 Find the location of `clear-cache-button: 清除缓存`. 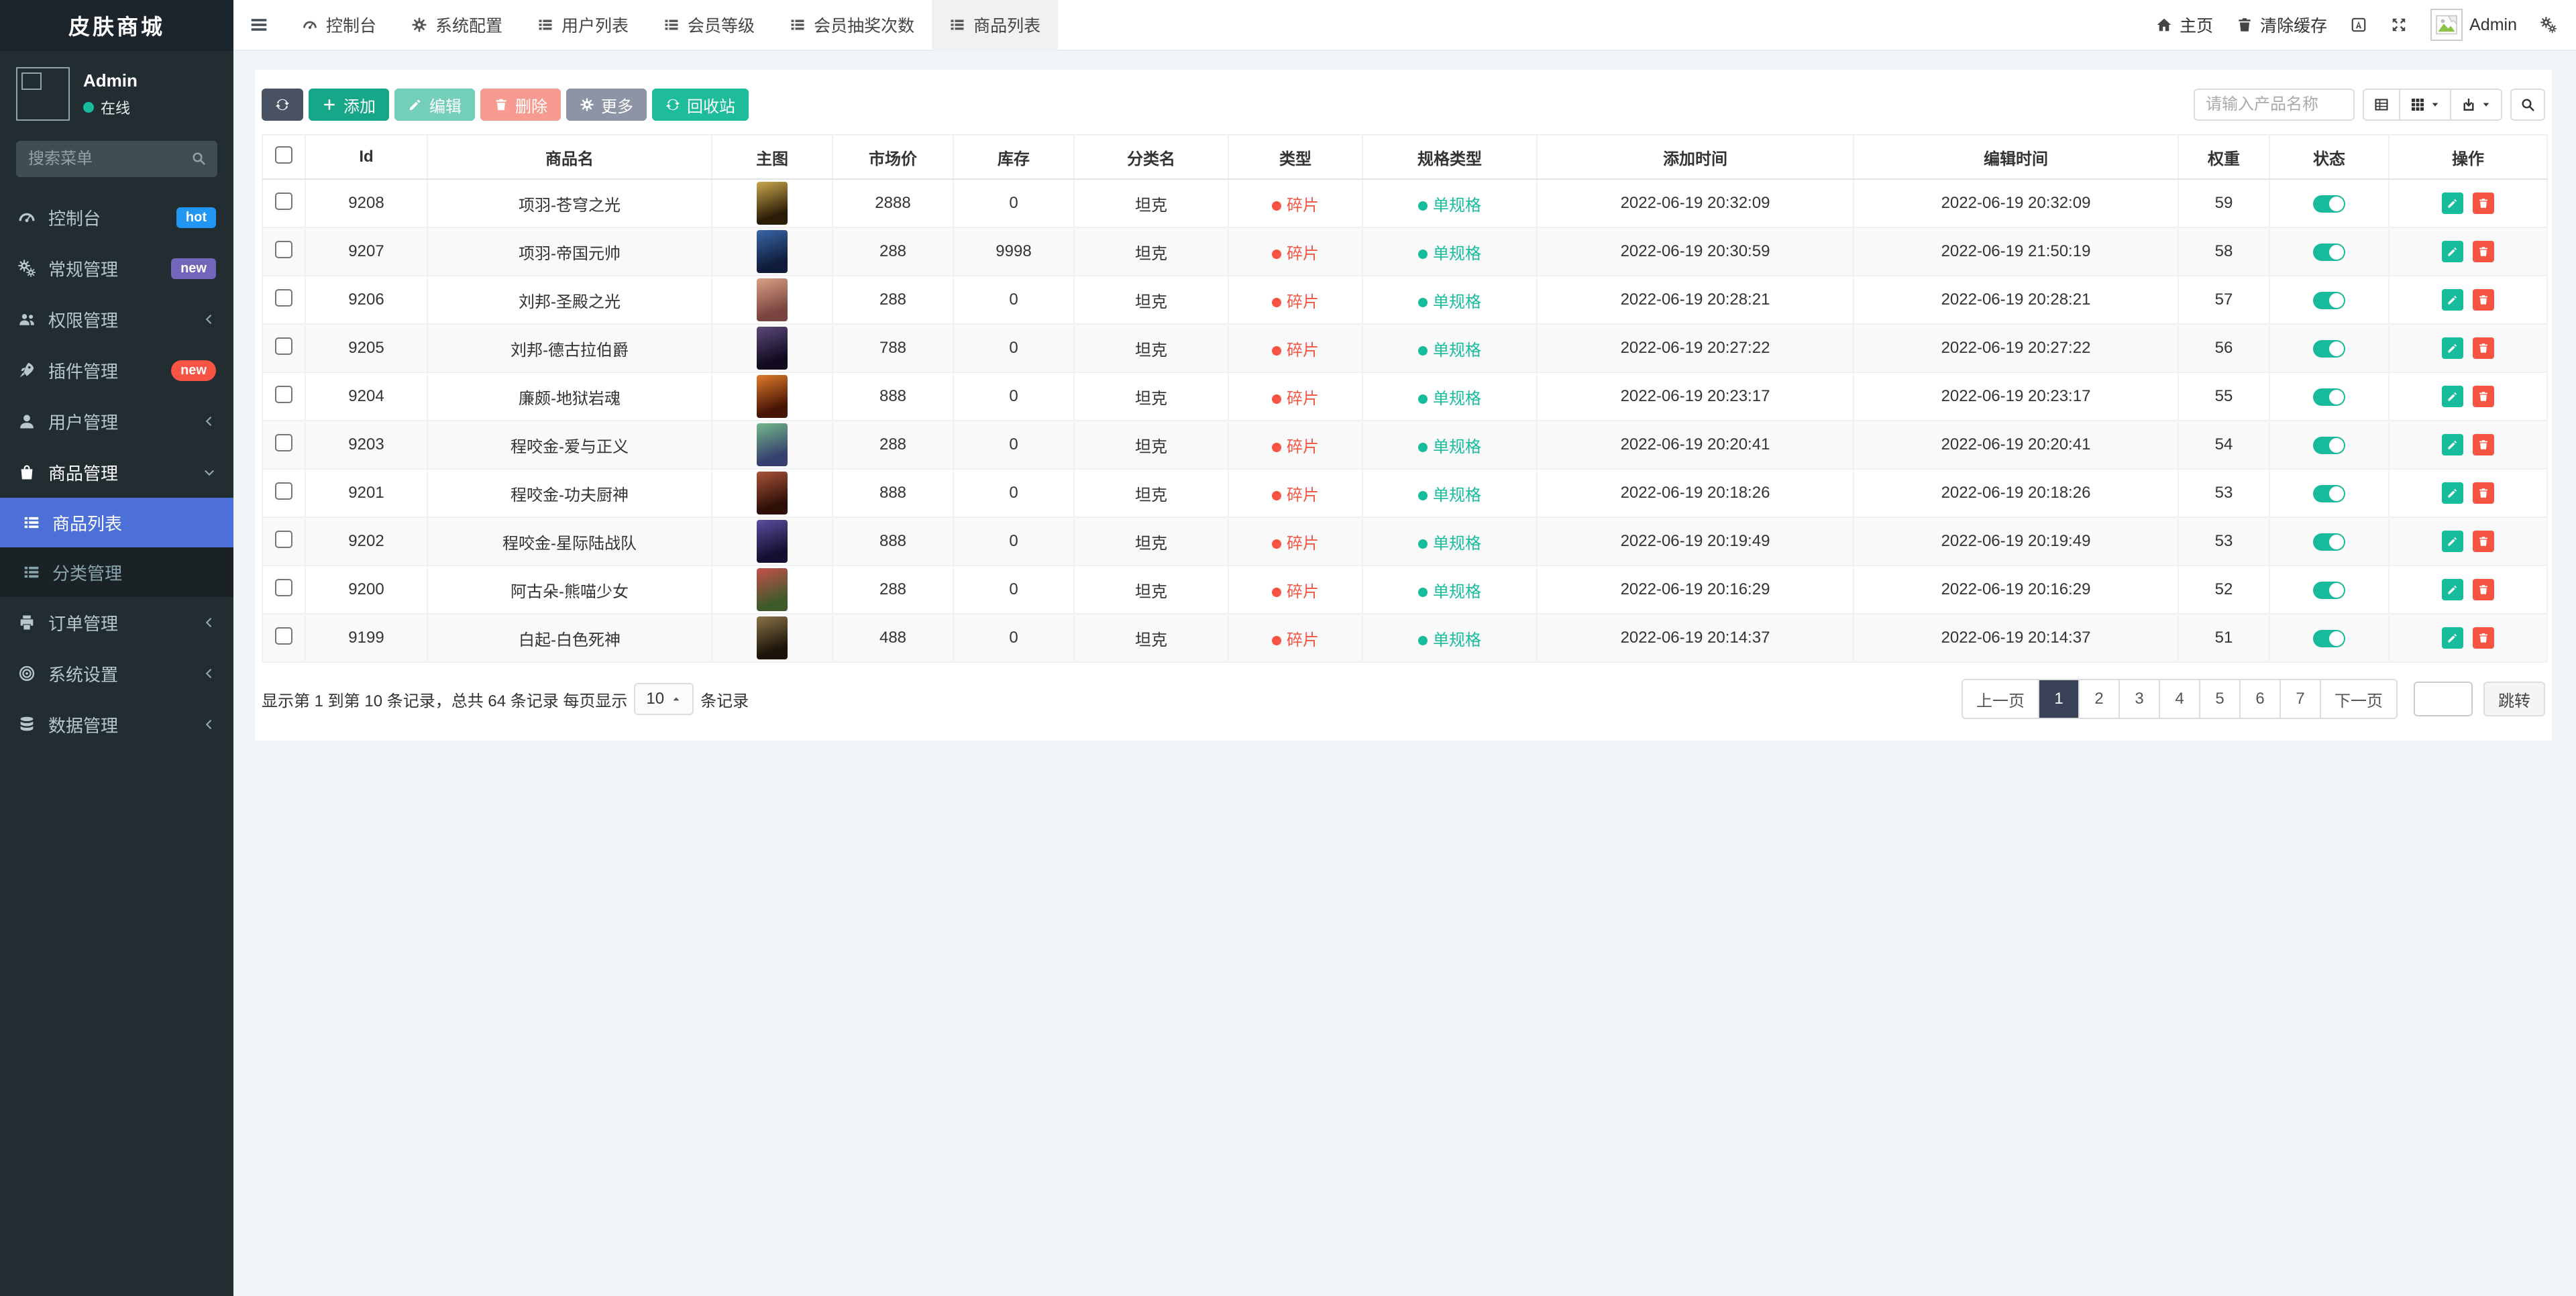

clear-cache-button: 清除缓存 is located at coordinates (2281, 25).